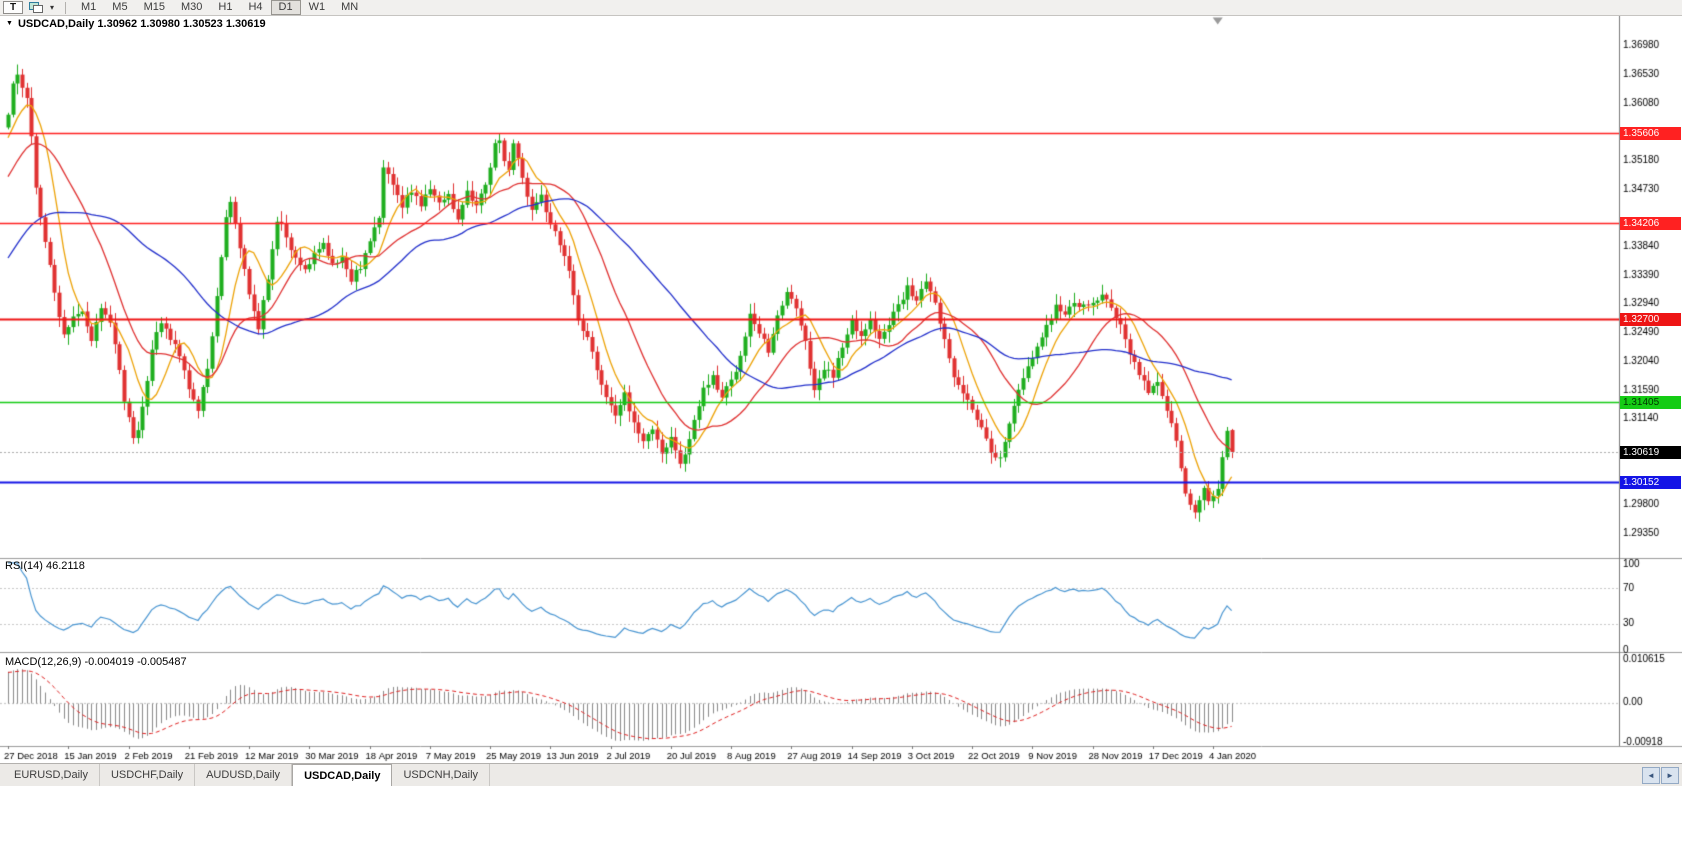 The width and height of the screenshot is (1682, 842). I want to click on timeframe-button-h1: H1, so click(225, 7).